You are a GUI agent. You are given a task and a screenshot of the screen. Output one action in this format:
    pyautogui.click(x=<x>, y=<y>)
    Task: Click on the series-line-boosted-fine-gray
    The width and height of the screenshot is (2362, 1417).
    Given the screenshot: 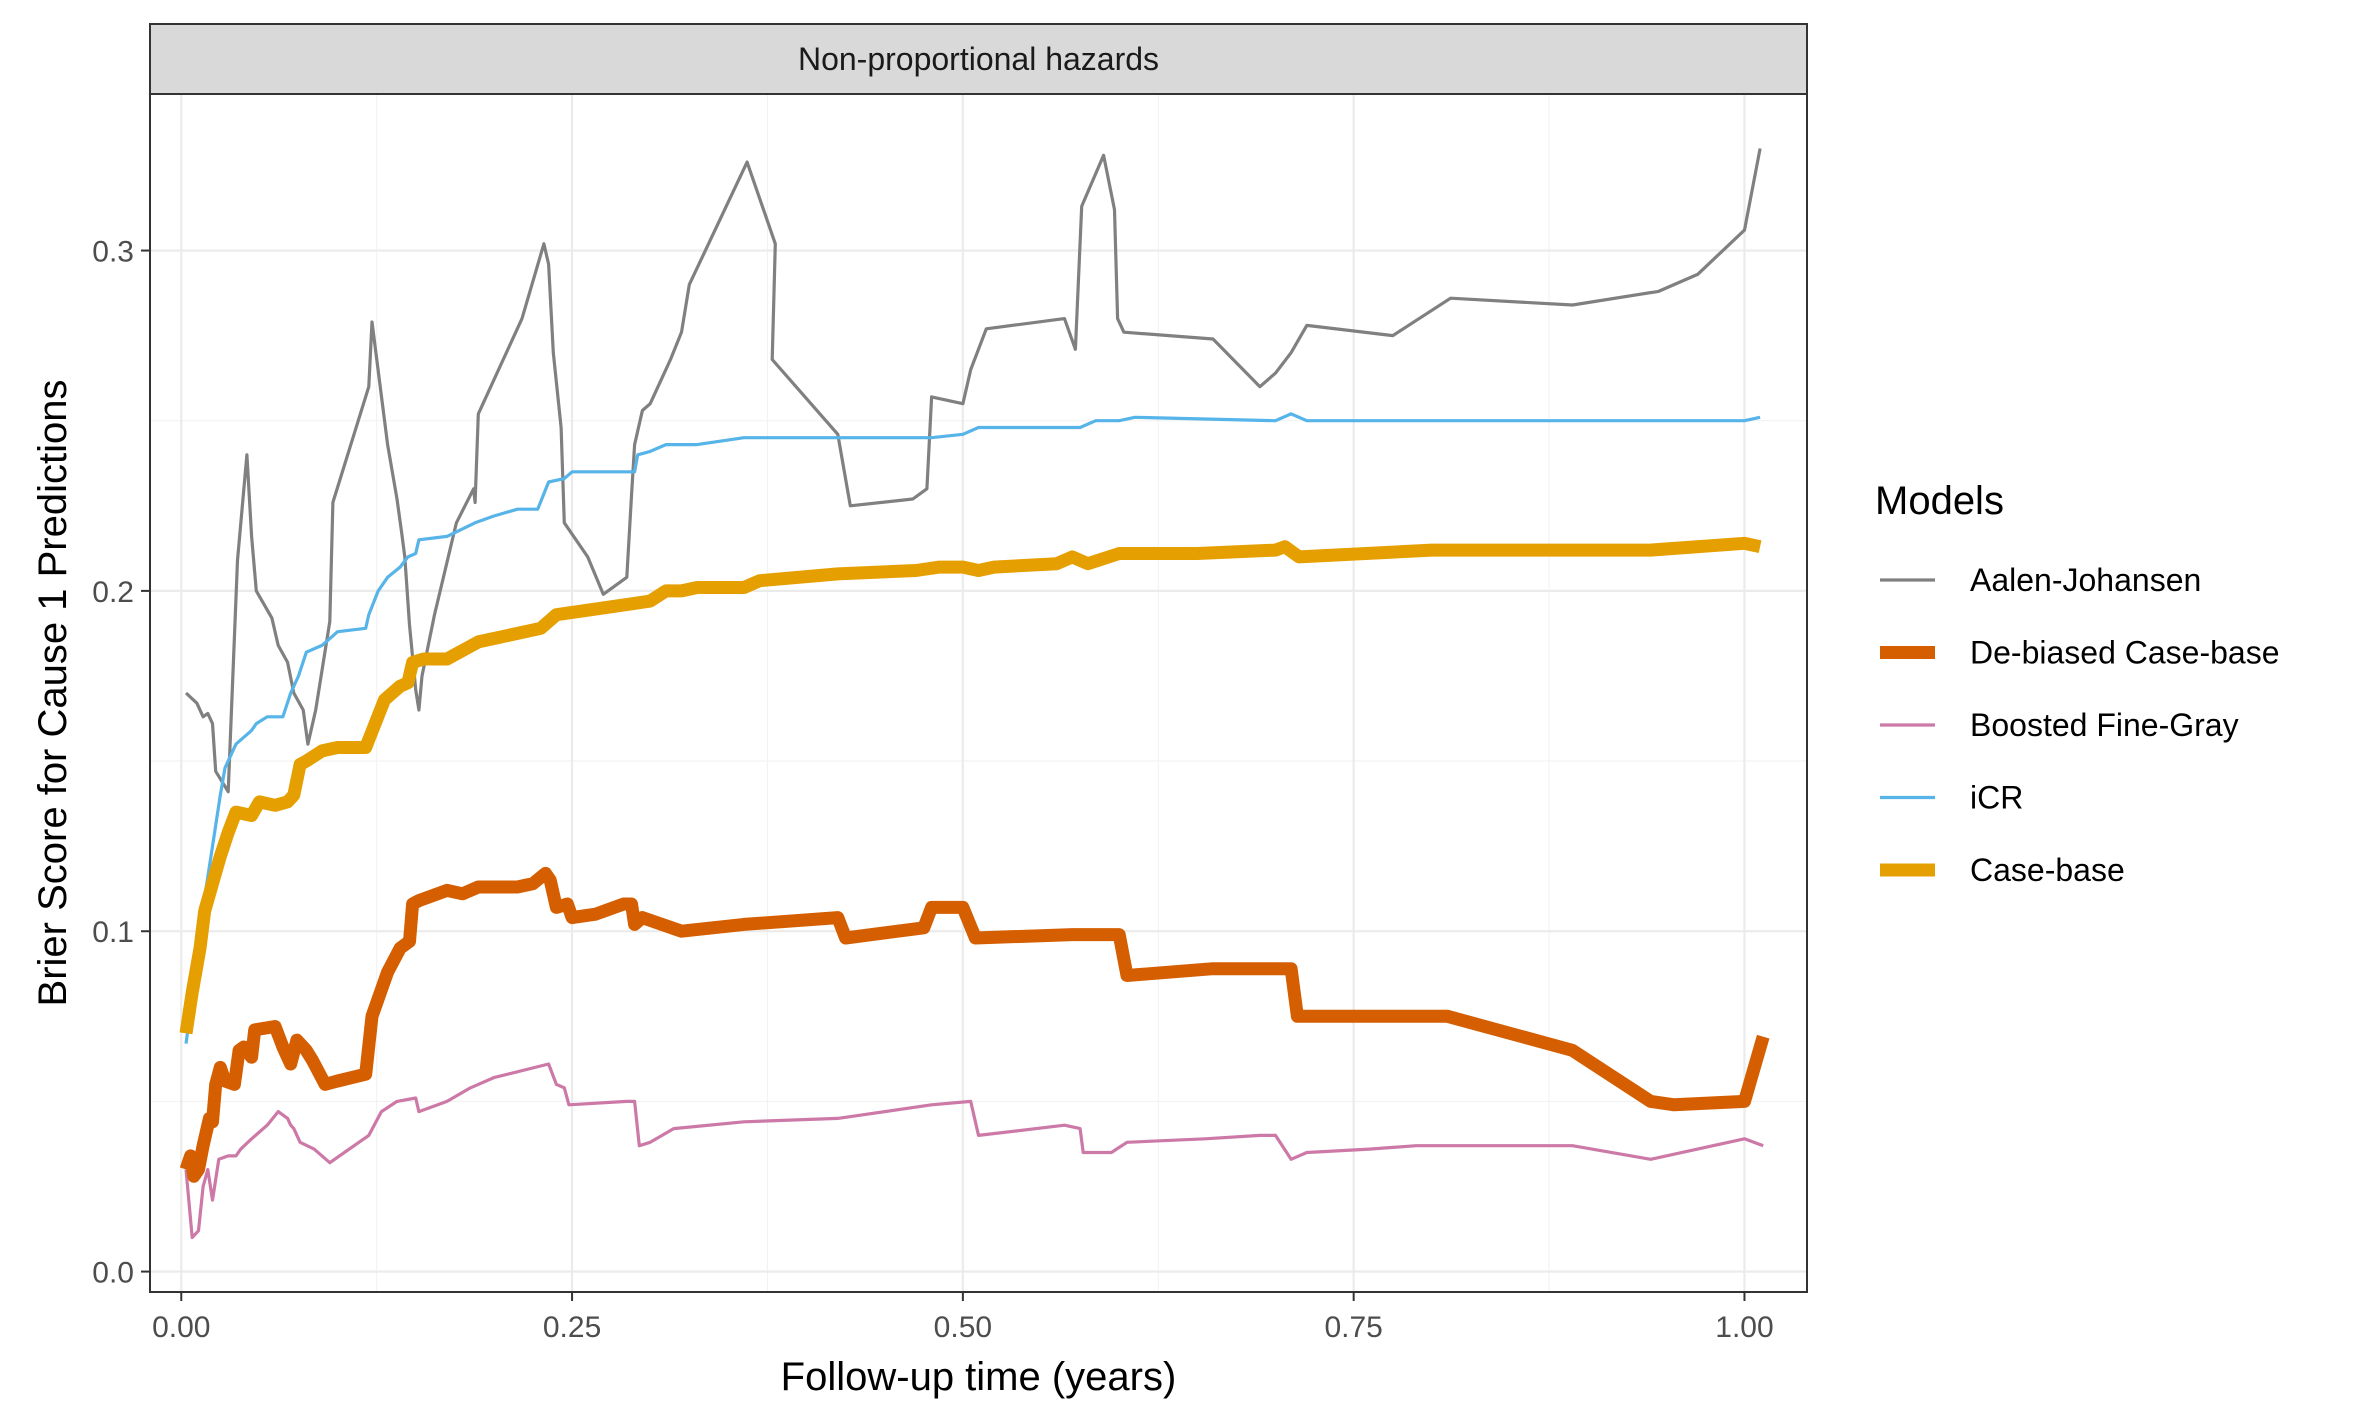 What is the action you would take?
    pyautogui.click(x=974, y=1151)
    